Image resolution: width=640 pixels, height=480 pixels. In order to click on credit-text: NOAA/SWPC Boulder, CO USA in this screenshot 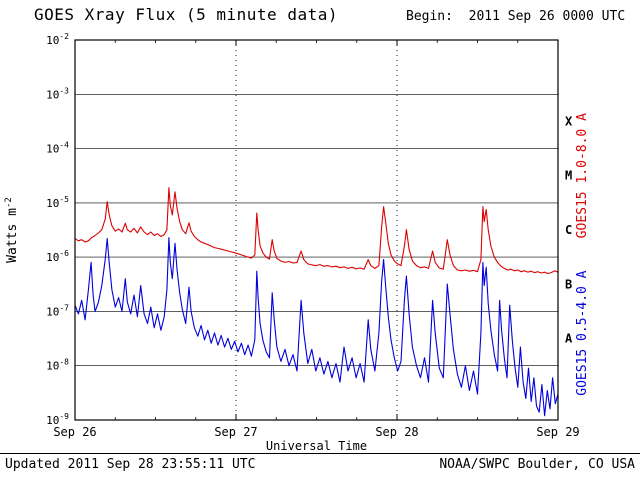, I will do `click(537, 464)`.